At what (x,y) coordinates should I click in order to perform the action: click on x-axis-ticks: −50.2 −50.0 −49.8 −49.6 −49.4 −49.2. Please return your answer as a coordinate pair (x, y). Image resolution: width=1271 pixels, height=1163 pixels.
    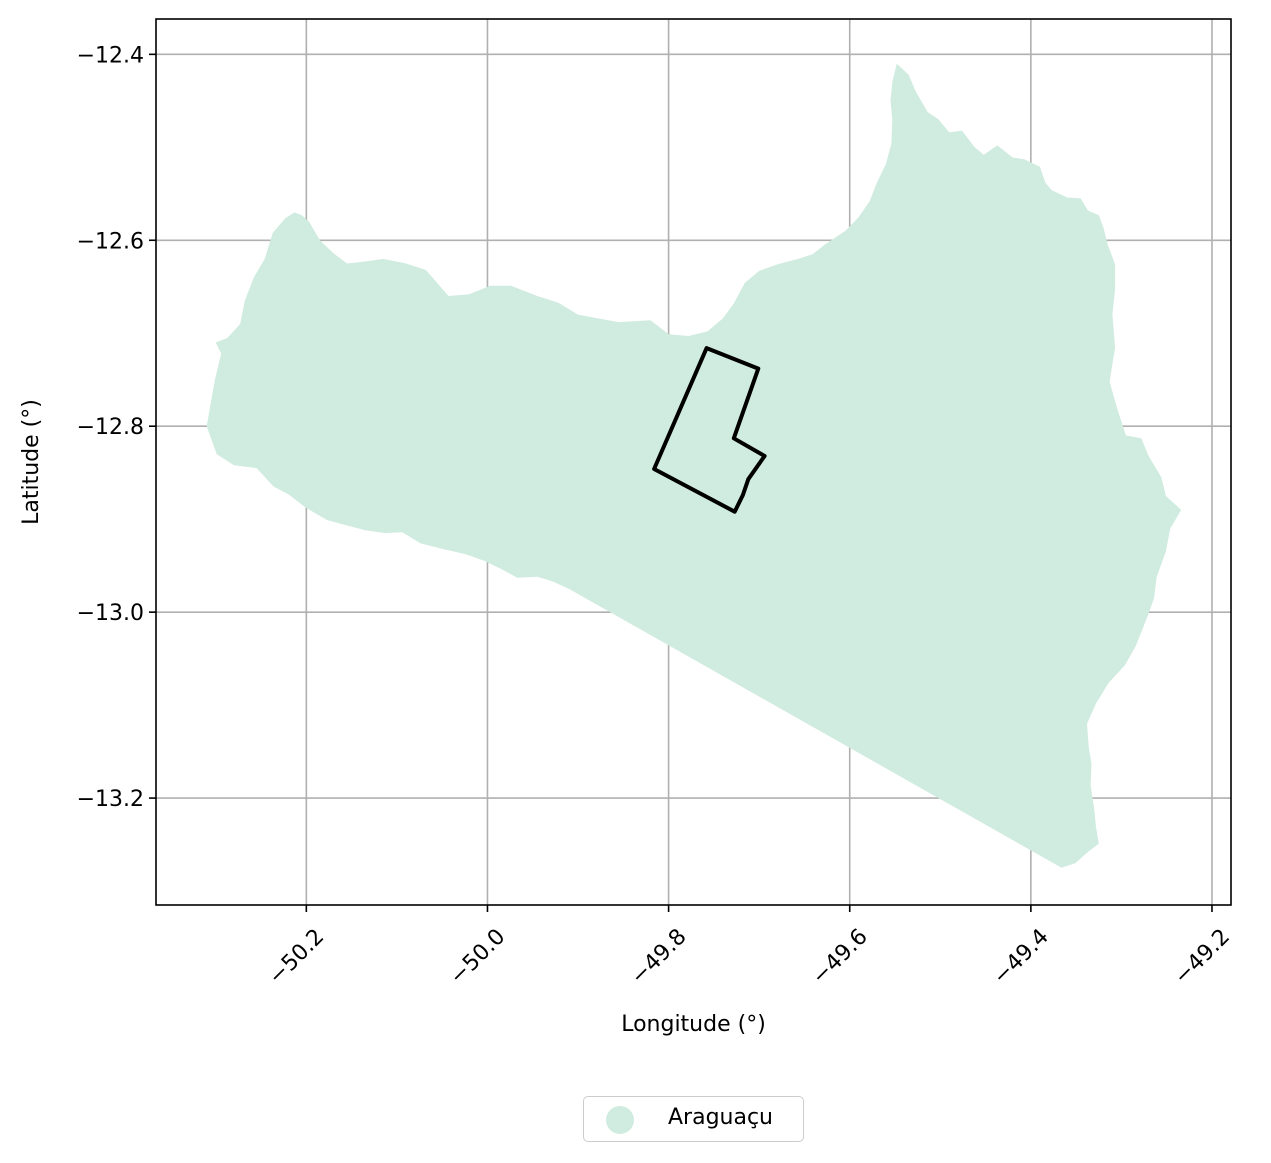
    Looking at the image, I should click on (749, 947).